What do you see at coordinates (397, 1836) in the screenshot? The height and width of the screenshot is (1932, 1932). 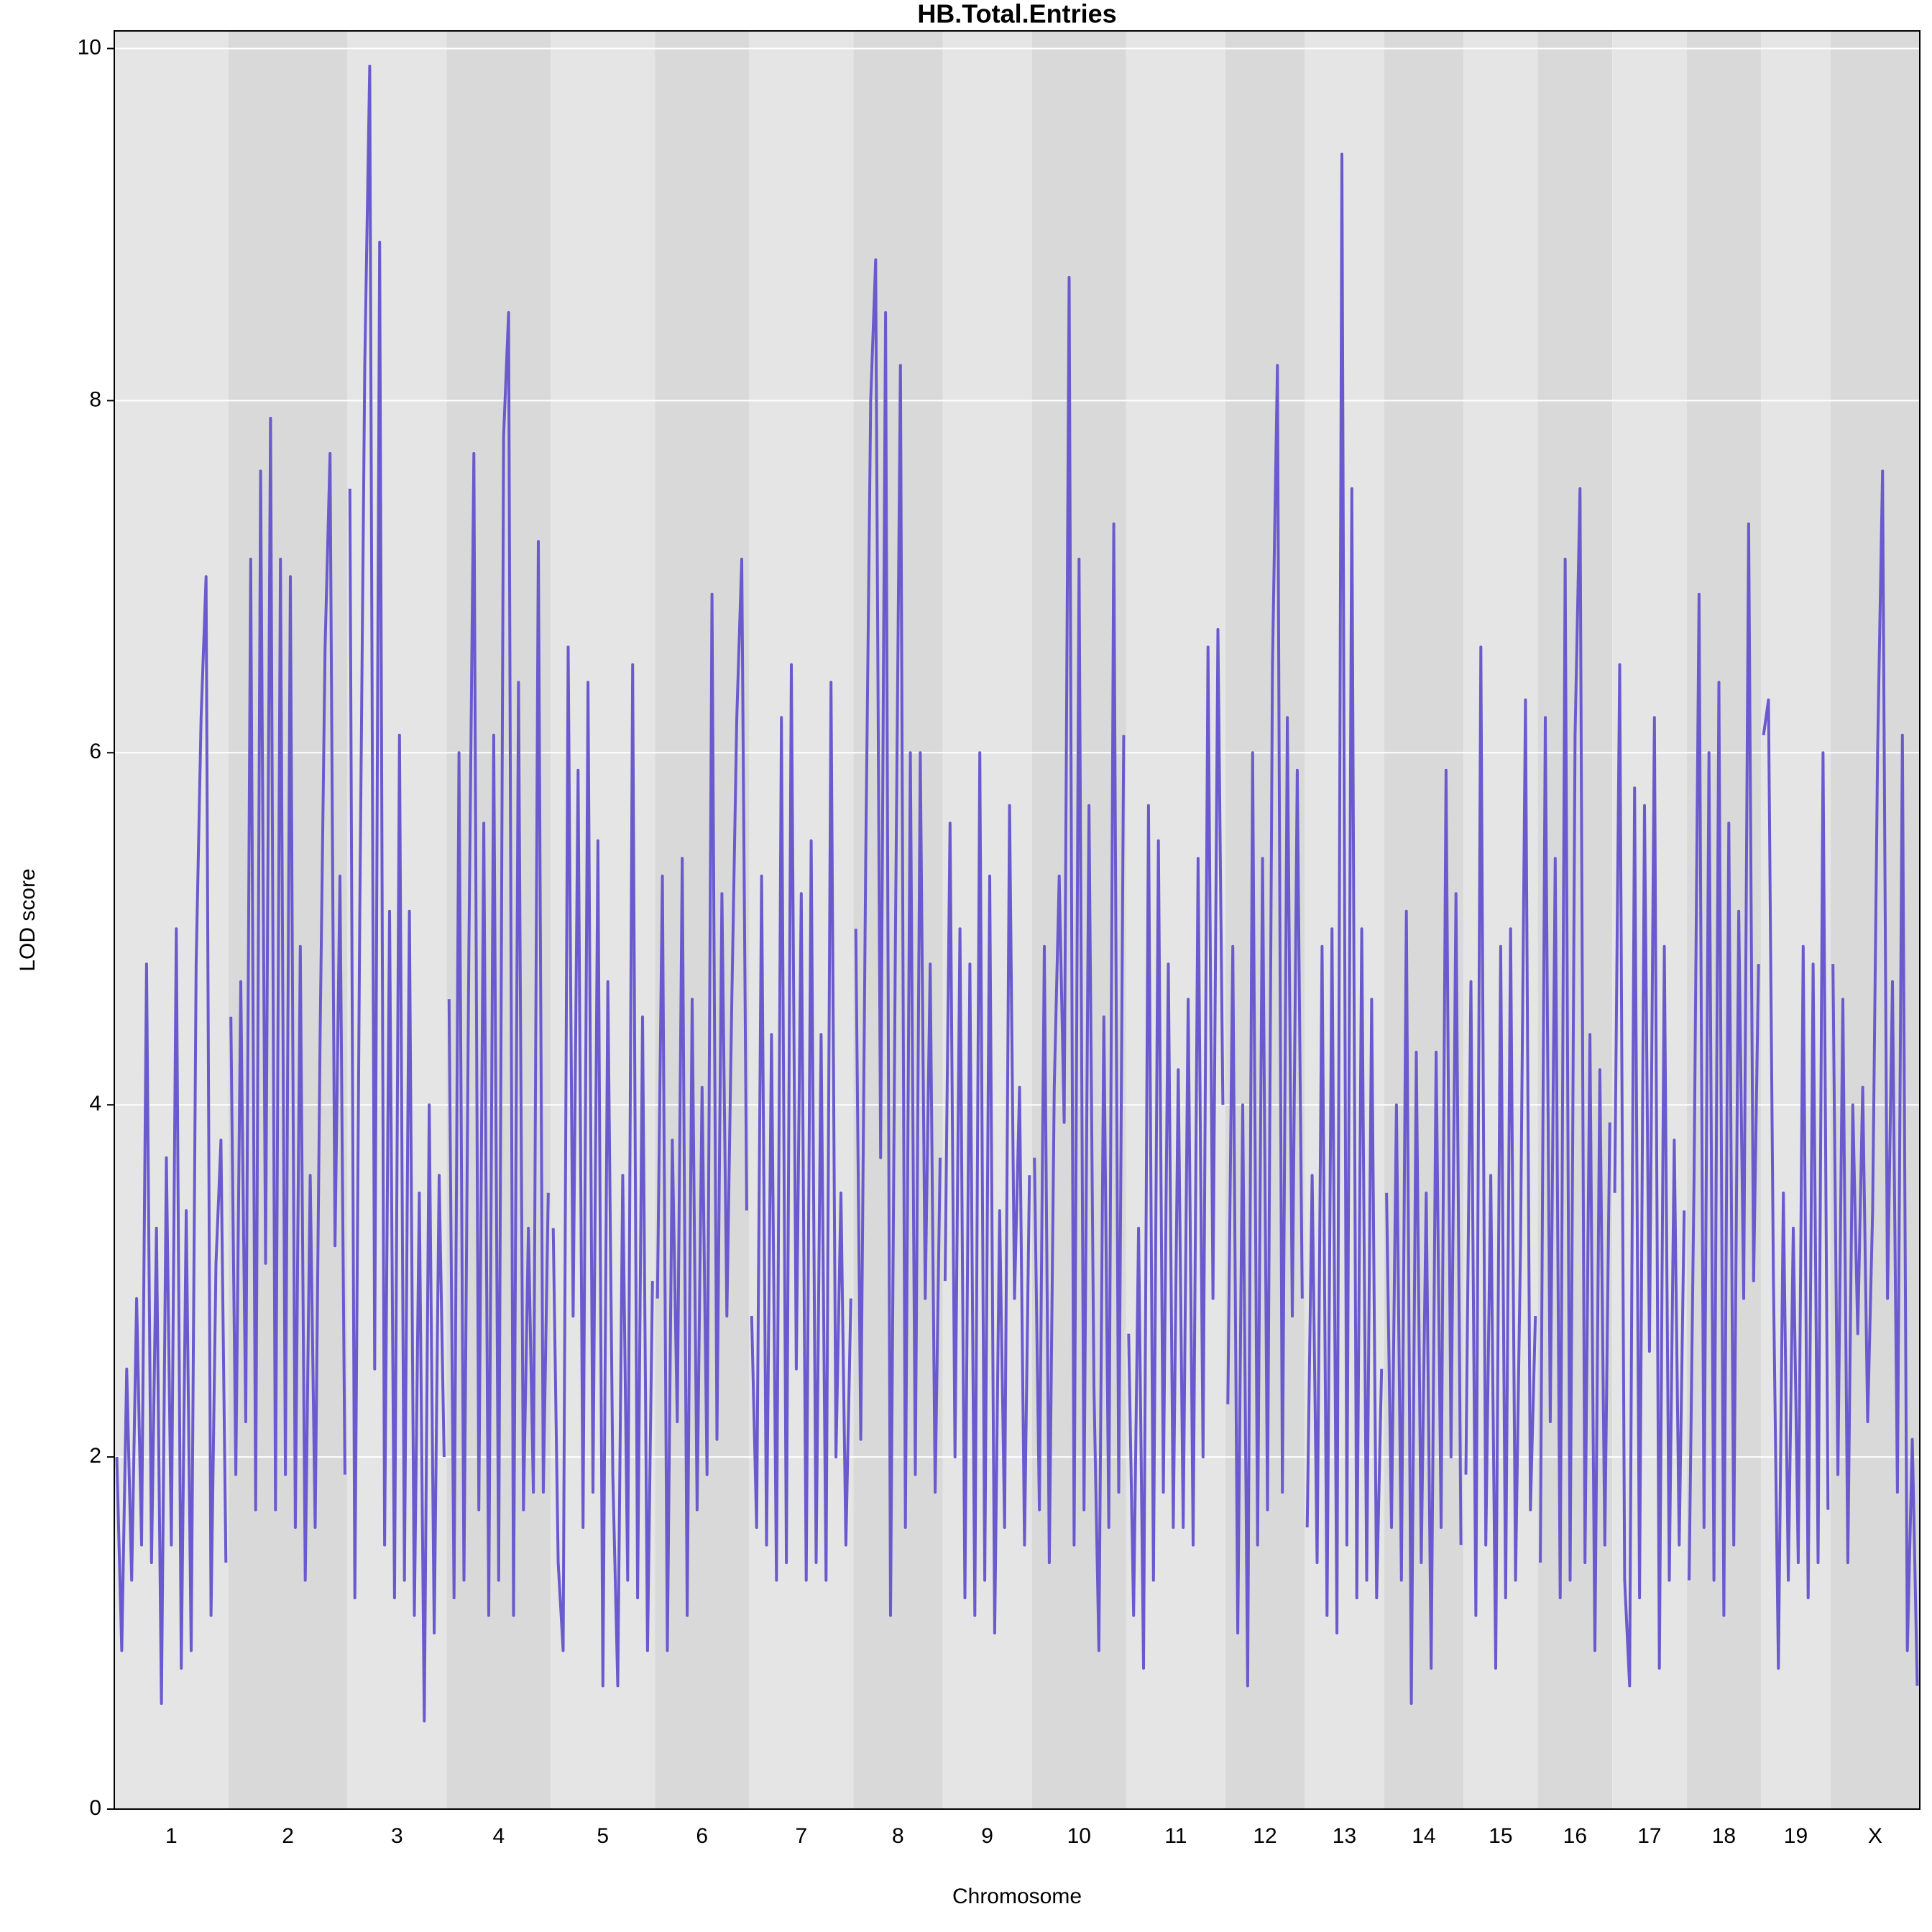 I see `x-tick-label: 3` at bounding box center [397, 1836].